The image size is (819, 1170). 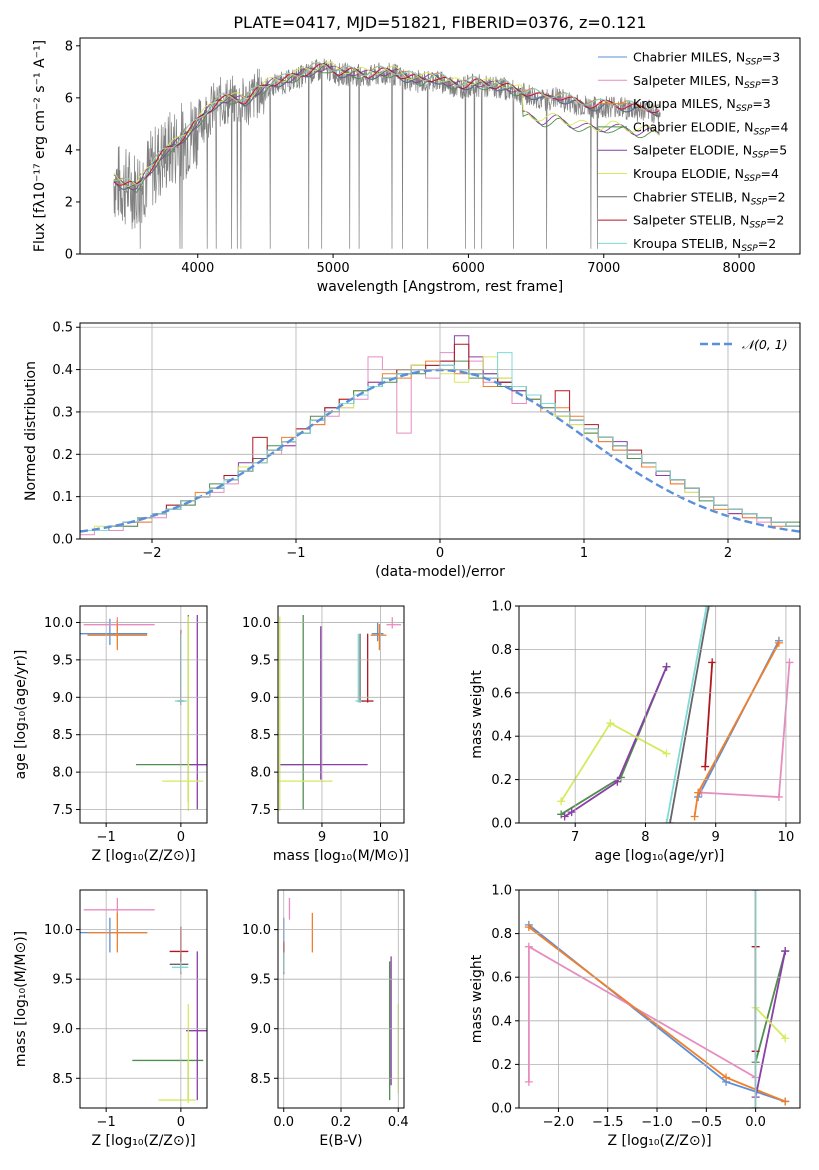 What do you see at coordinates (501, 824) in the screenshot?
I see `y-tick-label: 0.0` at bounding box center [501, 824].